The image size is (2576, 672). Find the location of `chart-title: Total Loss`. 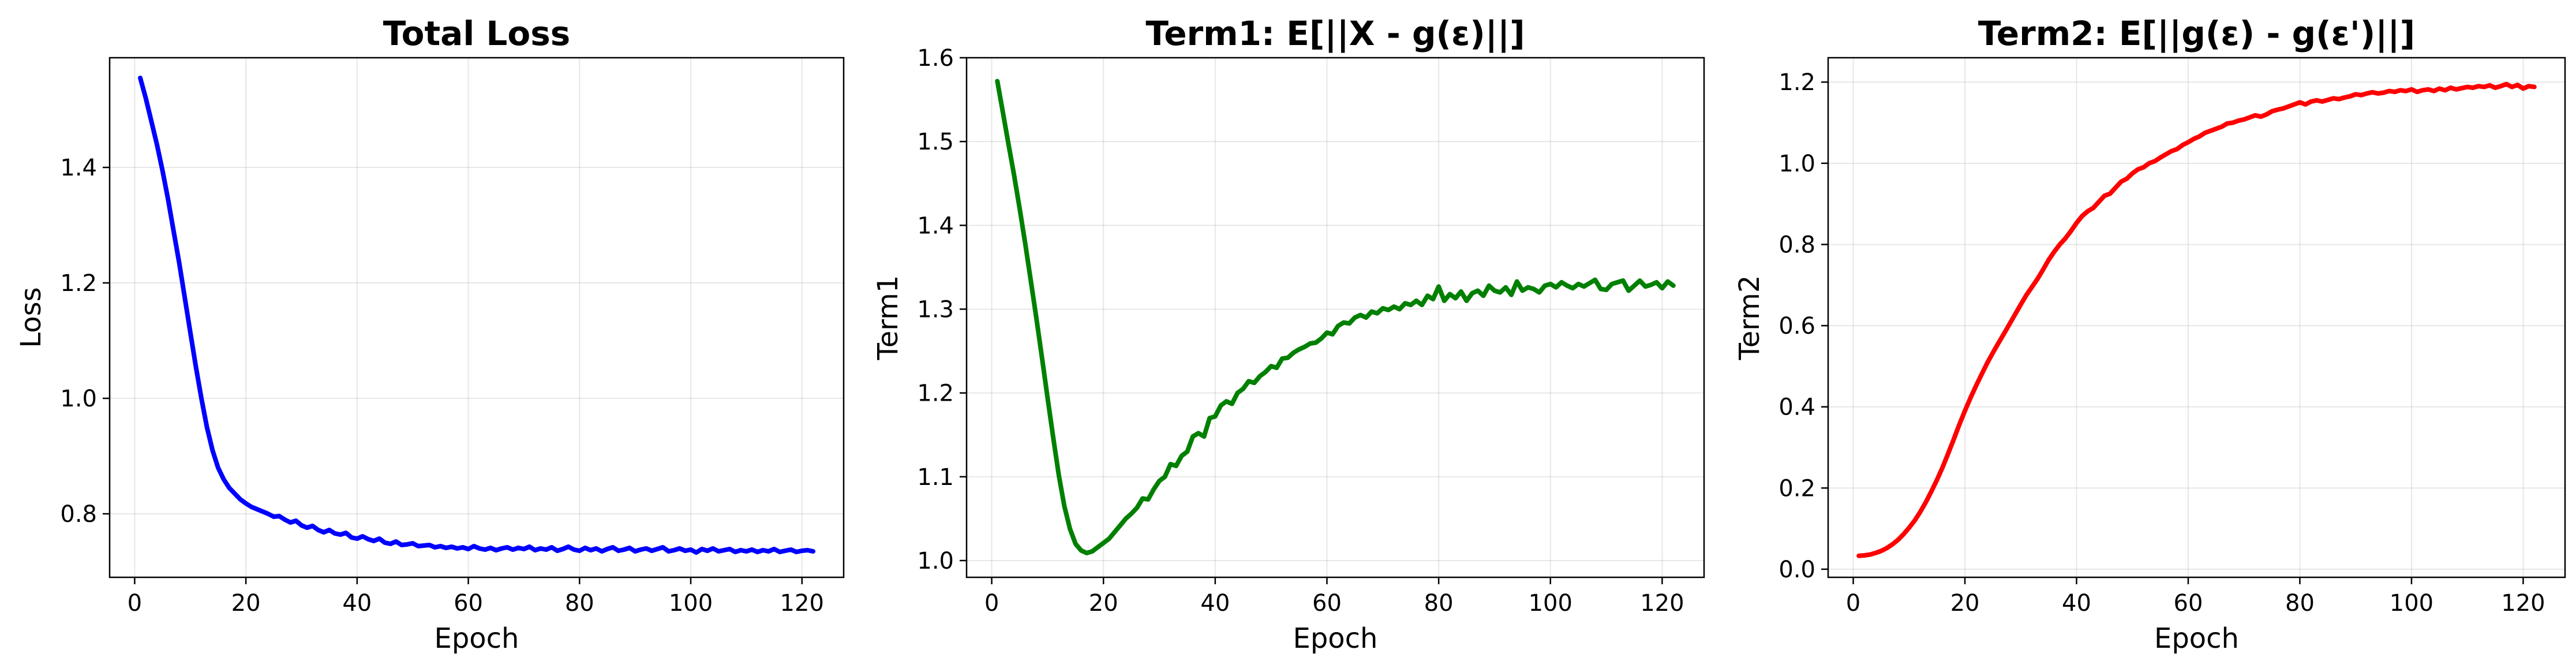

chart-title: Total Loss is located at coordinates (477, 33).